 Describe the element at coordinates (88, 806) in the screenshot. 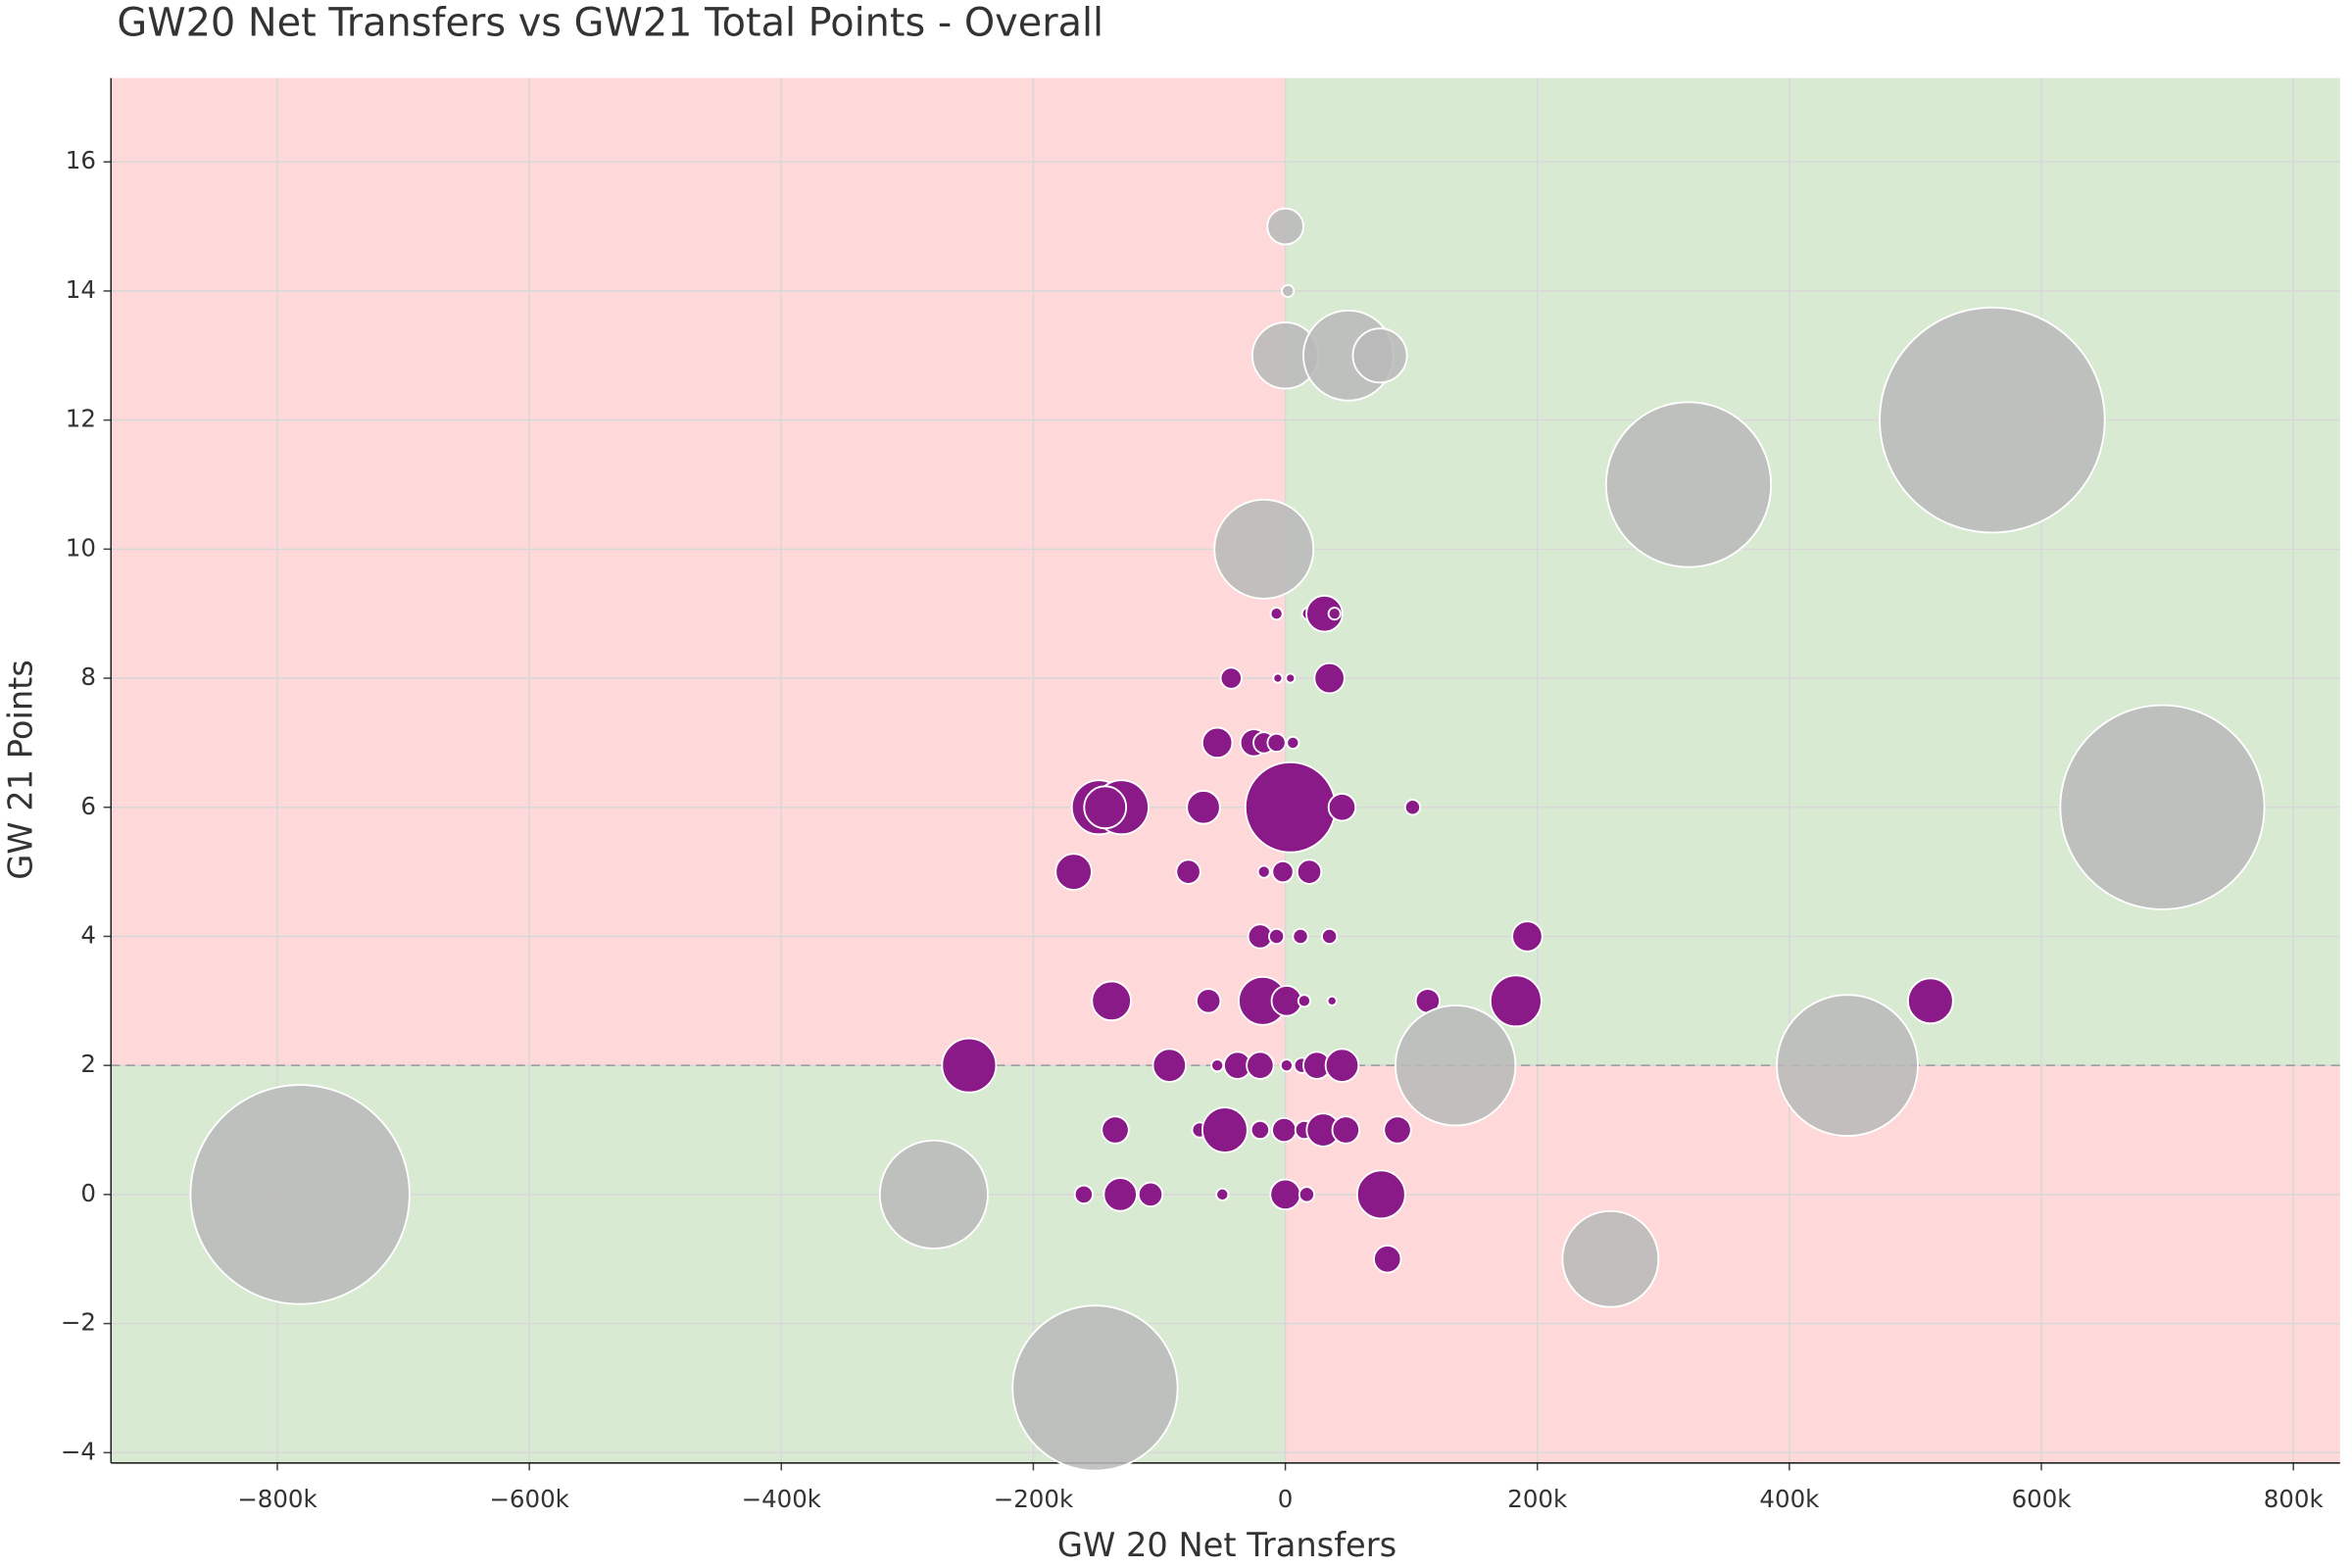

I see `y-tick-label: 6` at that location.